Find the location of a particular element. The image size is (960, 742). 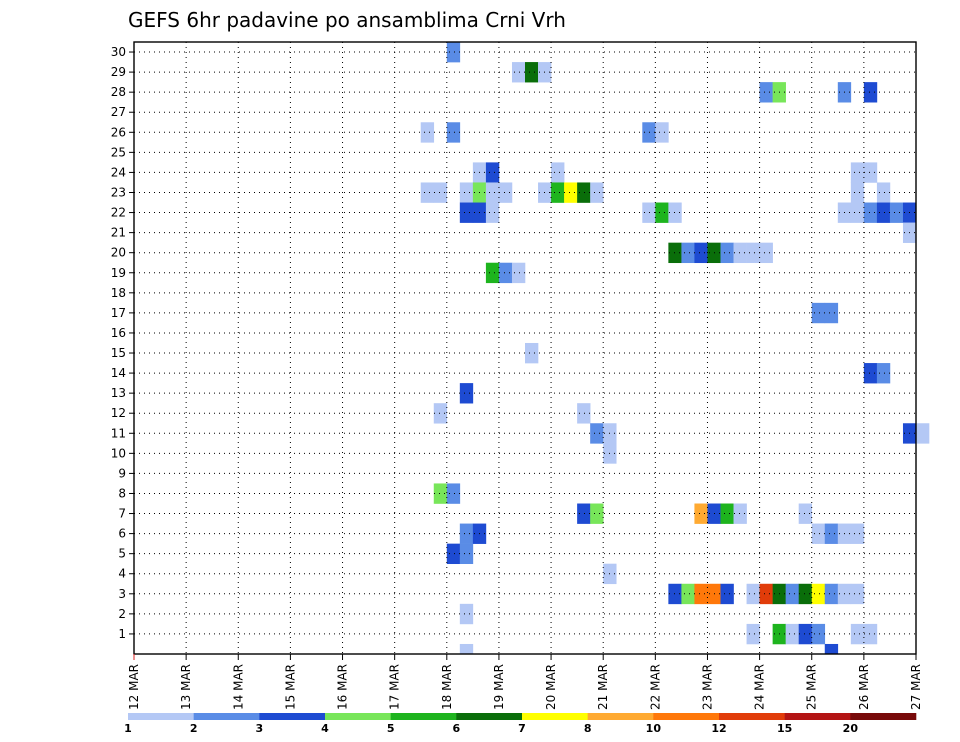

colorbar-label-10: 15 is located at coordinates (784, 728).